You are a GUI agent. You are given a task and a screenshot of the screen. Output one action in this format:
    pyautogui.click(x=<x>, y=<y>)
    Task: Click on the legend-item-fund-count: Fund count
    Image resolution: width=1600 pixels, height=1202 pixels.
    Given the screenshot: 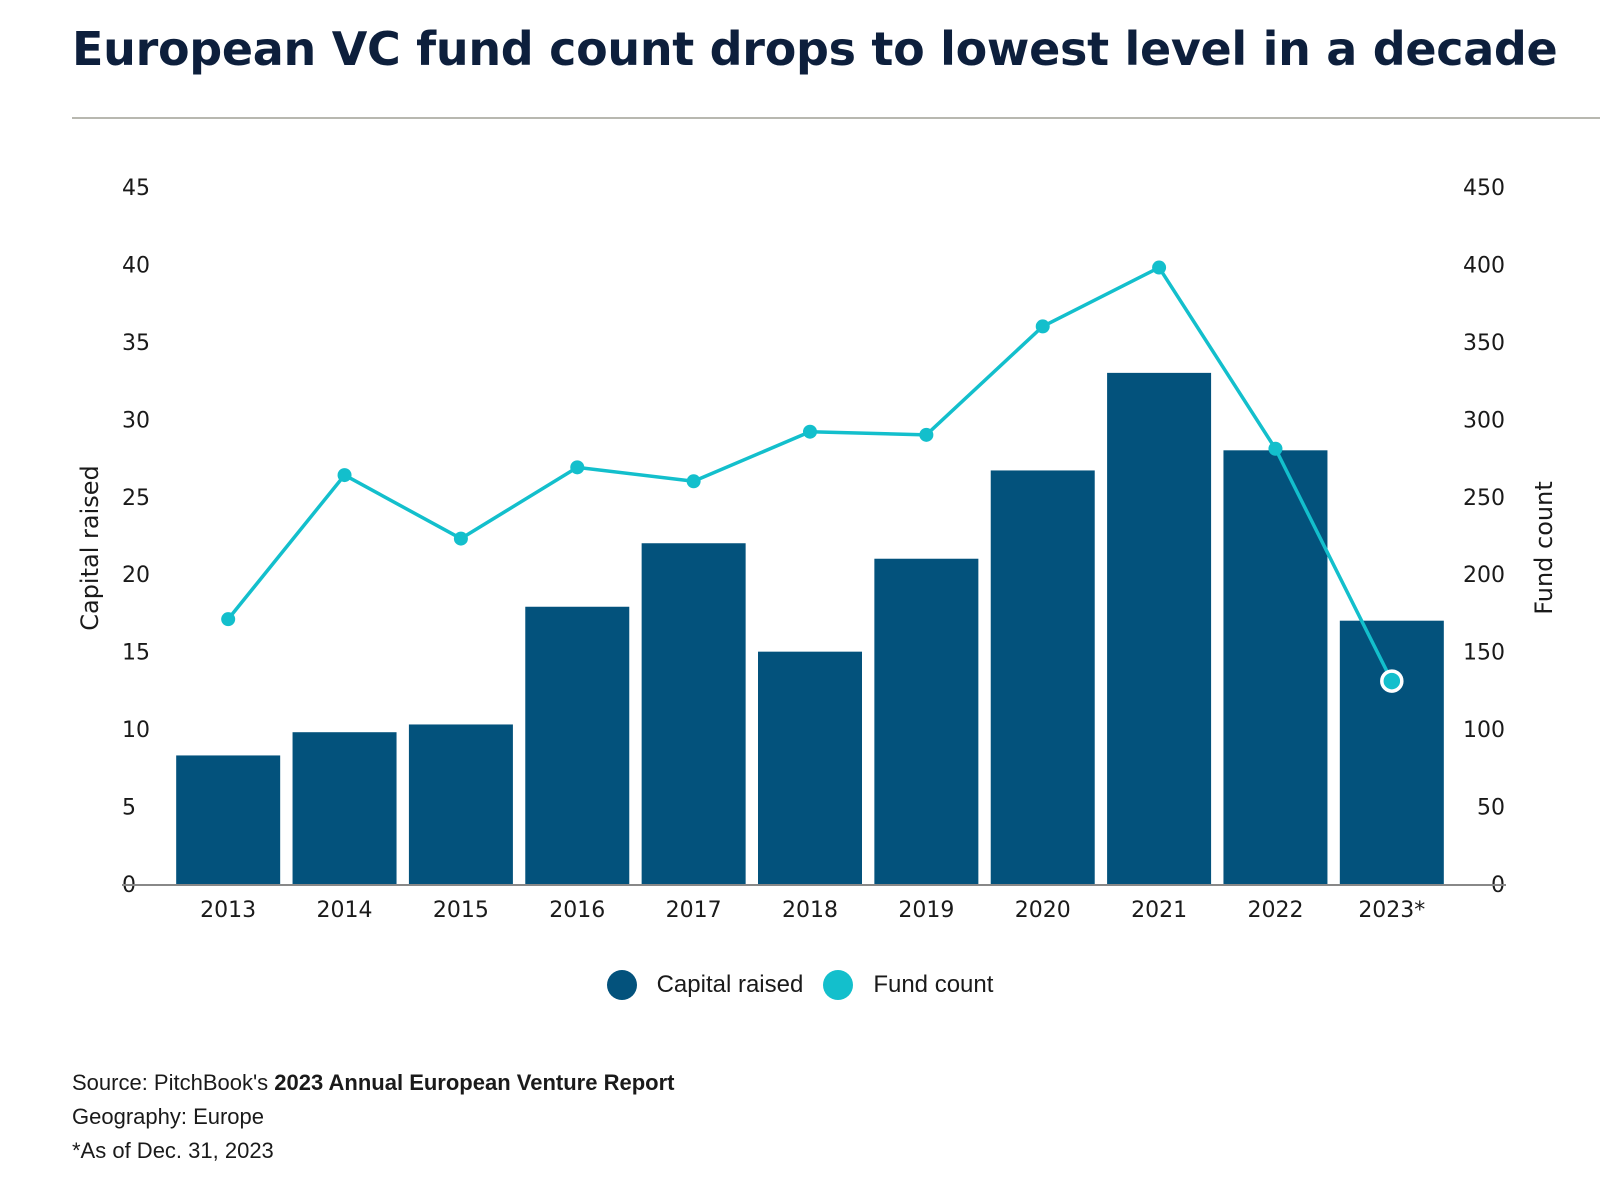 What is the action you would take?
    pyautogui.click(x=908, y=985)
    